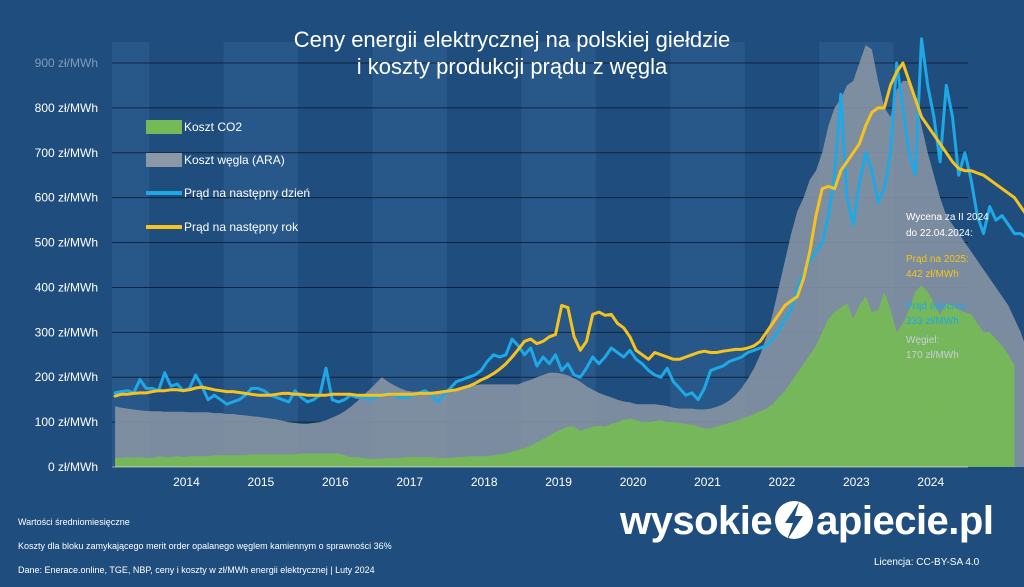 The image size is (1024, 587). I want to click on logo: wysokie apiecie.pl, so click(807, 521).